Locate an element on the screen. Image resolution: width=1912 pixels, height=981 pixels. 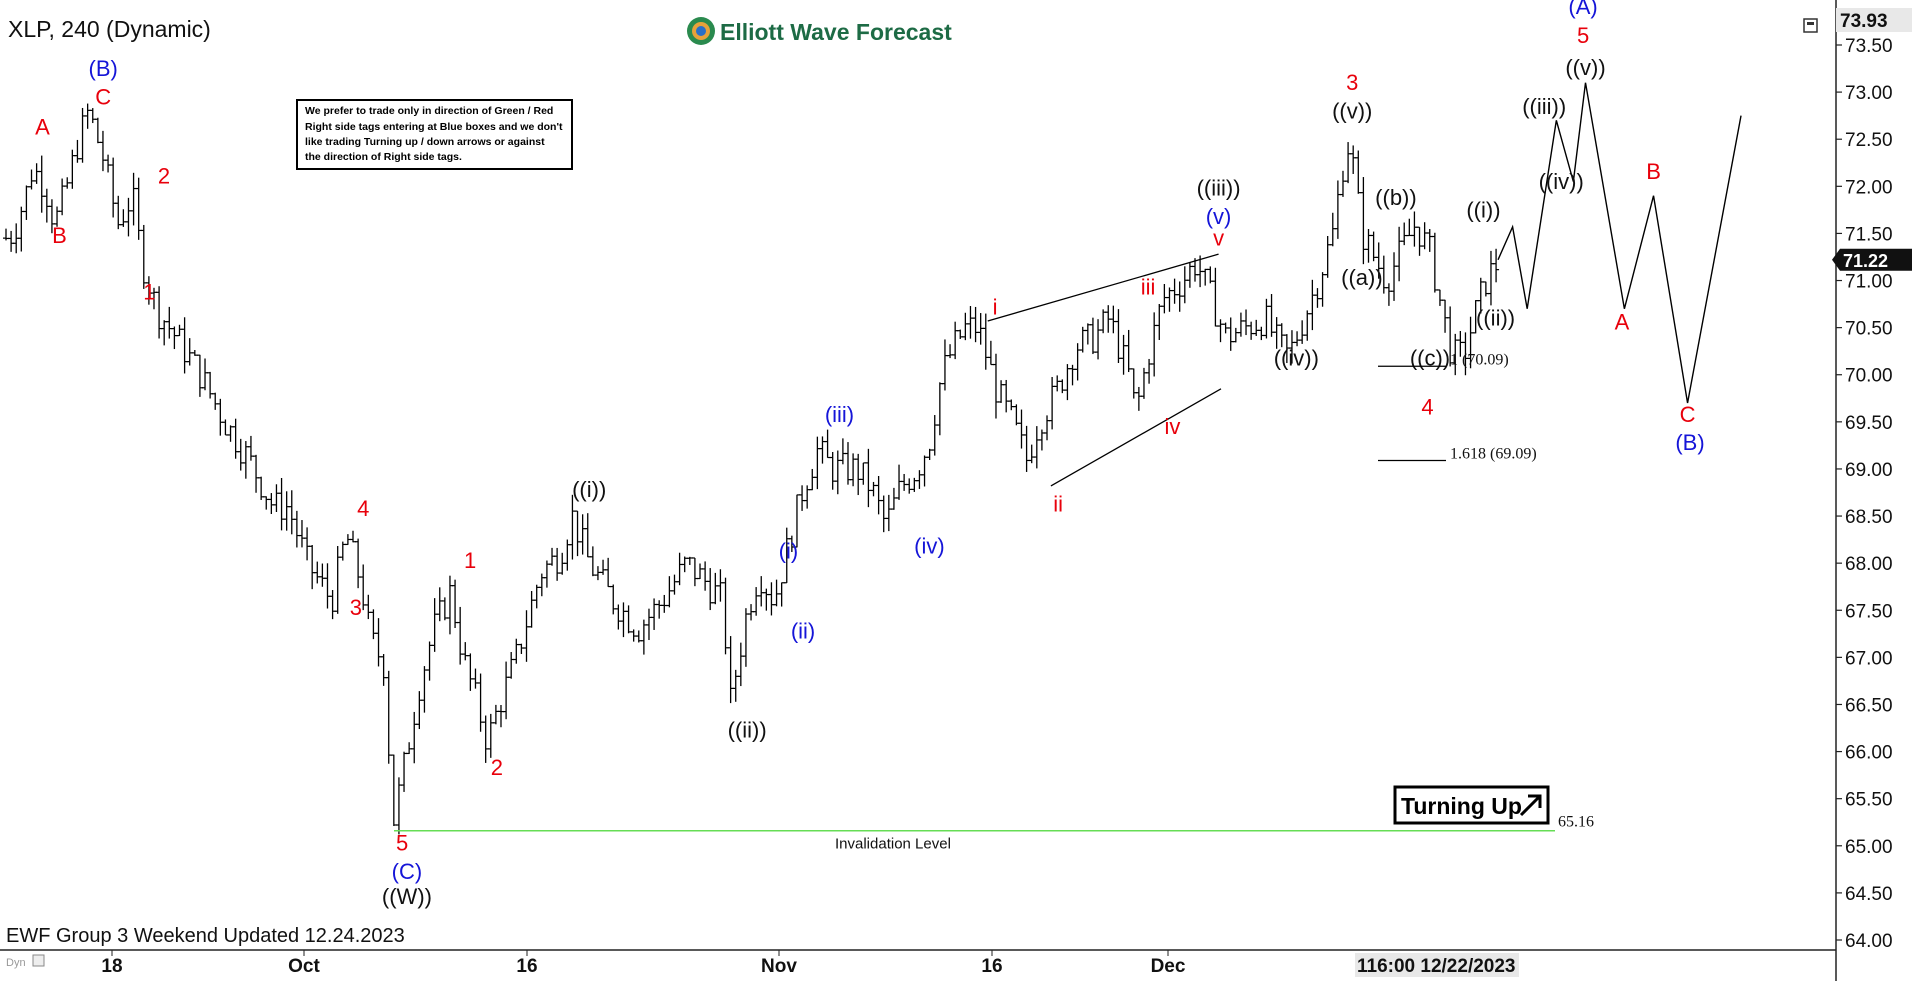
chart-title: XLP, 240 (Dynamic) is located at coordinates (109, 29).